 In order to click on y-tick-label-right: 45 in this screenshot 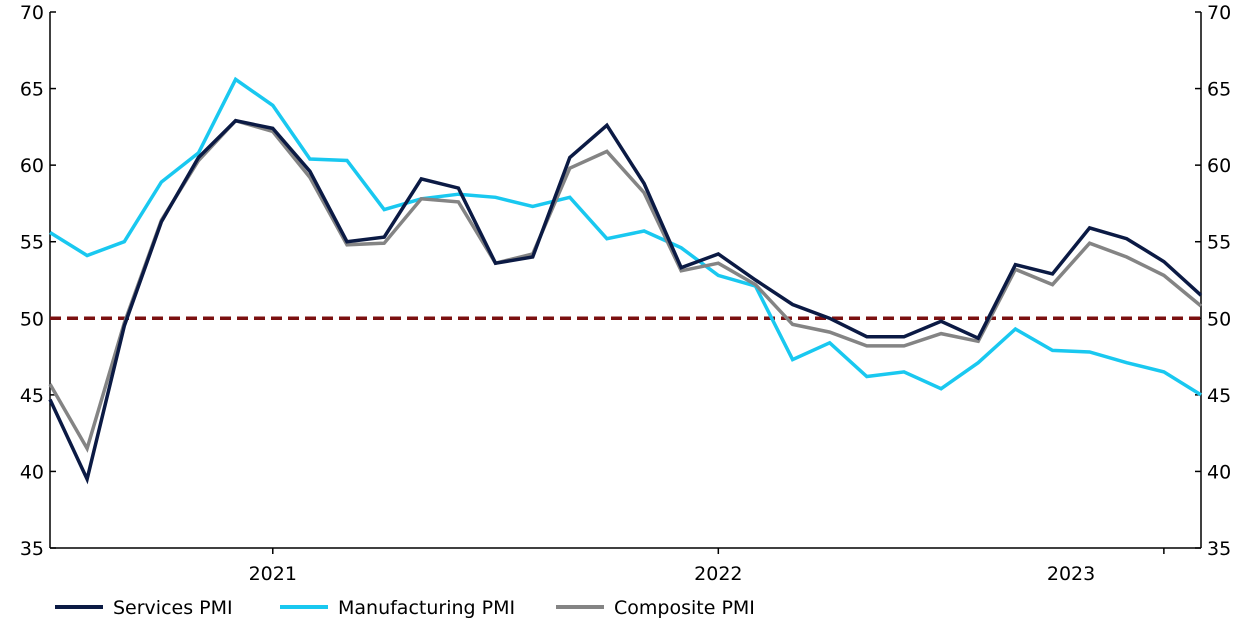, I will do `click(1219, 396)`.